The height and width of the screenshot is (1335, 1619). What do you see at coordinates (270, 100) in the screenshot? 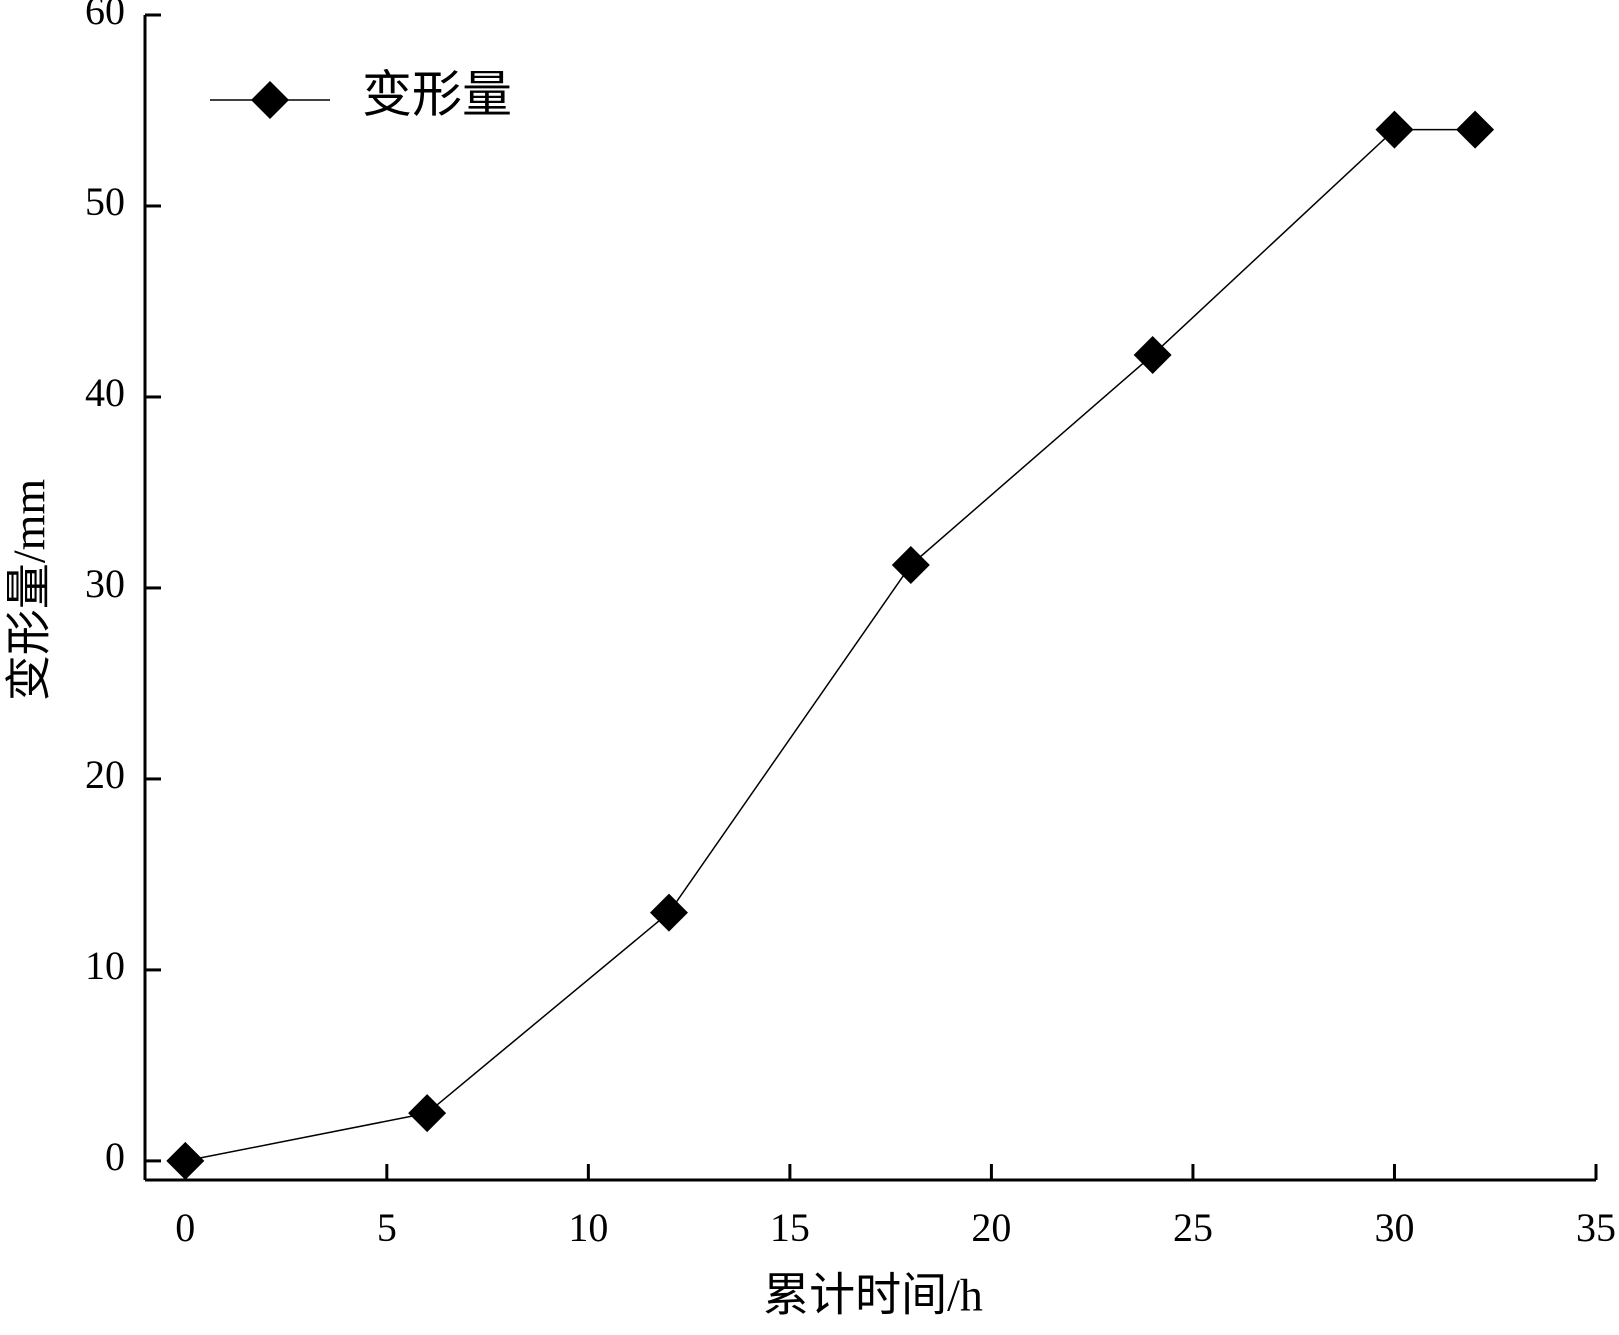
I see `legend-marker` at bounding box center [270, 100].